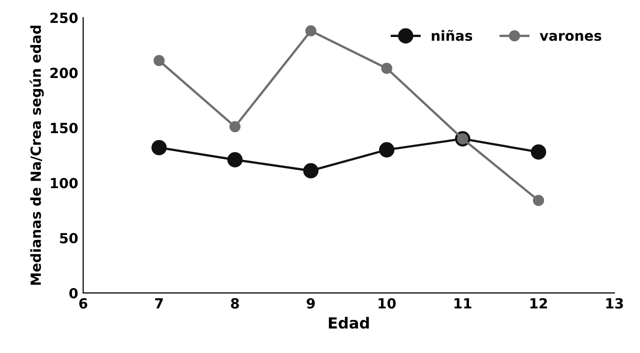  Describe the element at coordinates (234, 303) in the screenshot. I see `x-tick-label: 8` at that location.